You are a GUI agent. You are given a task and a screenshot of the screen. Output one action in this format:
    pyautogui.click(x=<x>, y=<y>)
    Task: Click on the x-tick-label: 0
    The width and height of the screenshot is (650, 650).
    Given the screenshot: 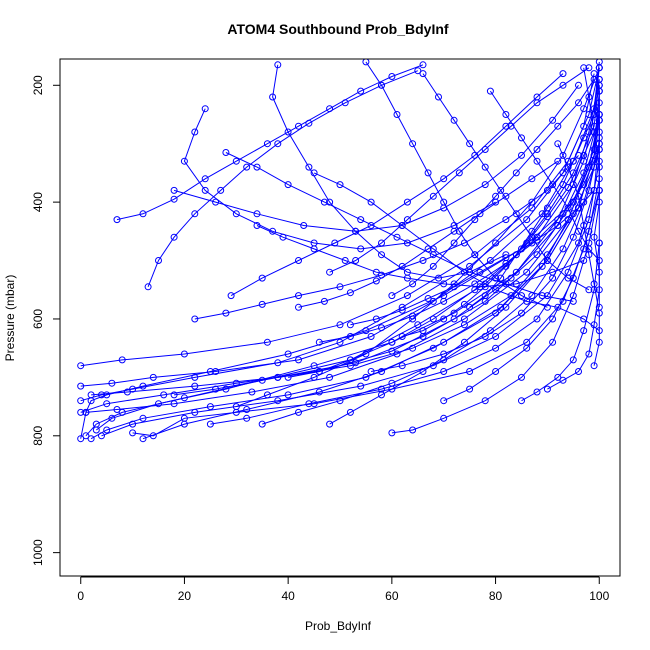 What is the action you would take?
    pyautogui.click(x=80, y=596)
    